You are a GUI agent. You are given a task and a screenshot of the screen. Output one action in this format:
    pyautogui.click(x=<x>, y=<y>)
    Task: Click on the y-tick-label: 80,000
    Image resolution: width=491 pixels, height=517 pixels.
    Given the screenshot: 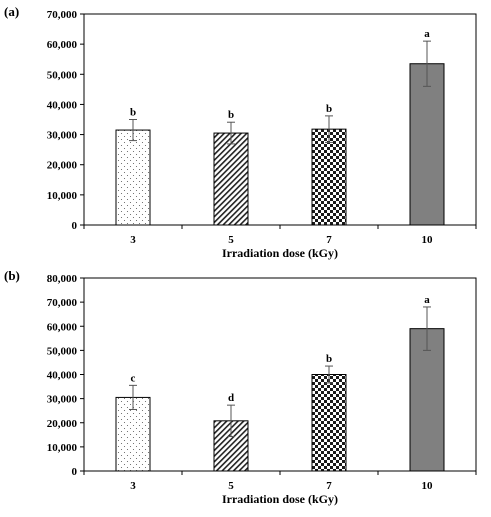 What is the action you would take?
    pyautogui.click(x=62, y=279)
    